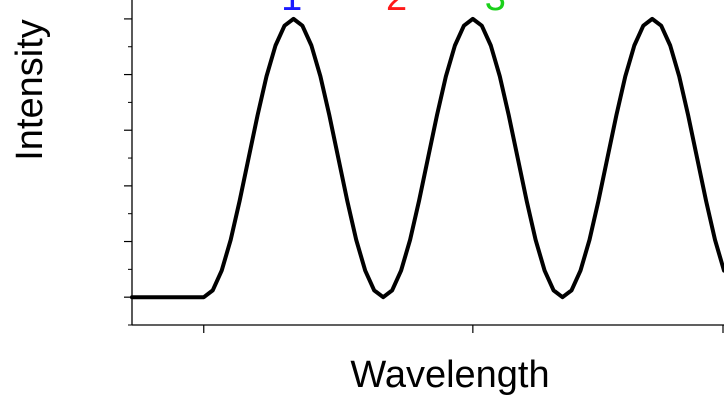  Describe the element at coordinates (128, 172) in the screenshot. I see `y-axis-ticks` at that location.